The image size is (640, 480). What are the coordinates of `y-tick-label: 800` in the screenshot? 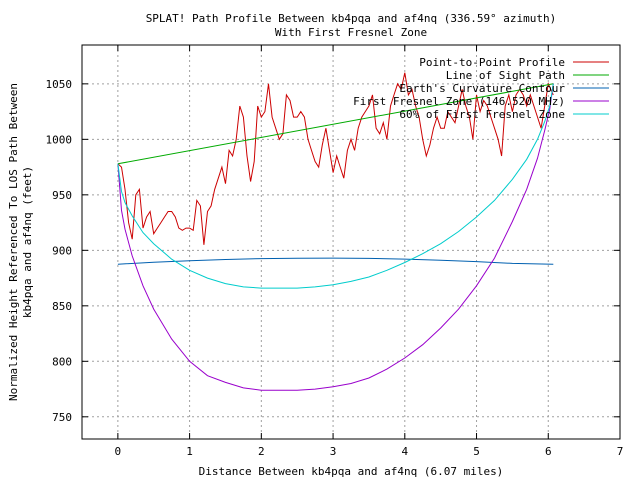 It's located at (62, 361).